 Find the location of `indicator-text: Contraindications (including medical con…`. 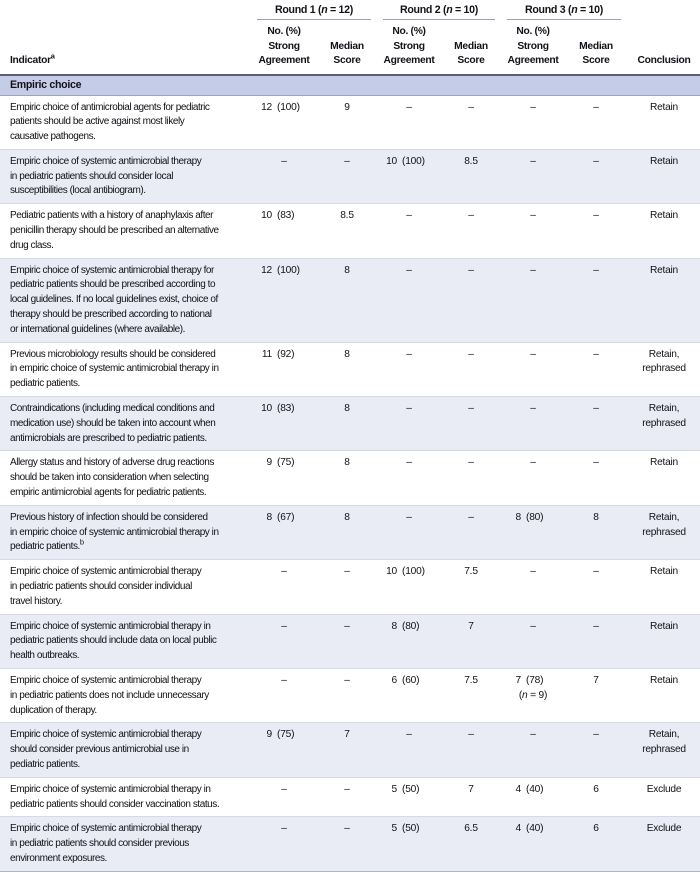

indicator-text: Contraindications (including medical con… is located at coordinates (113, 423).